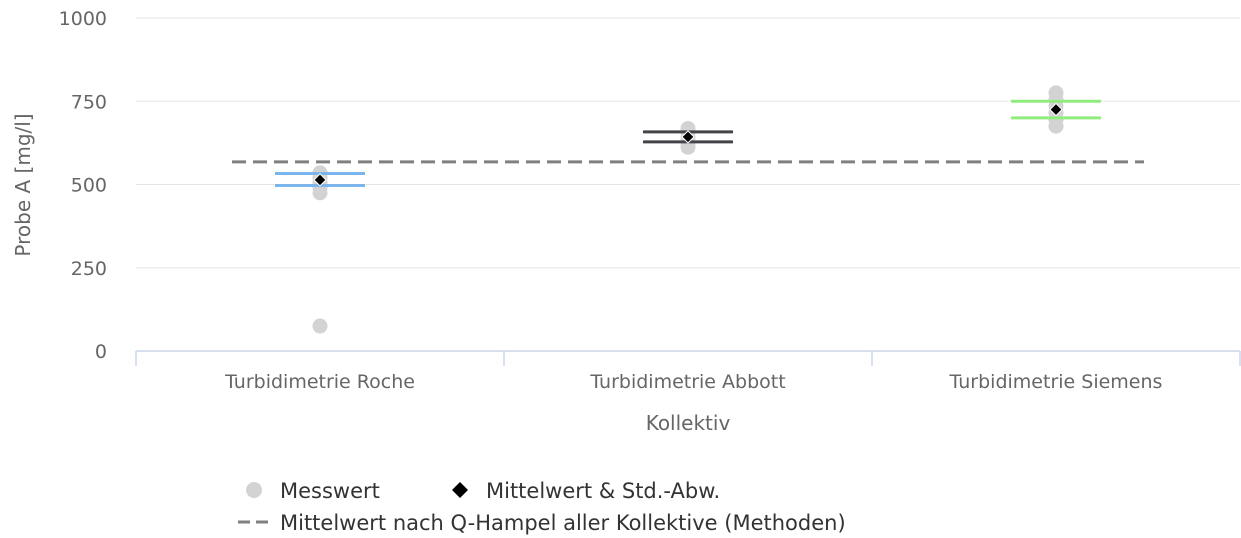 This screenshot has width=1241, height=538. Describe the element at coordinates (687, 382) in the screenshot. I see `x-tick-label: Turbidimetrie Abbott` at that location.